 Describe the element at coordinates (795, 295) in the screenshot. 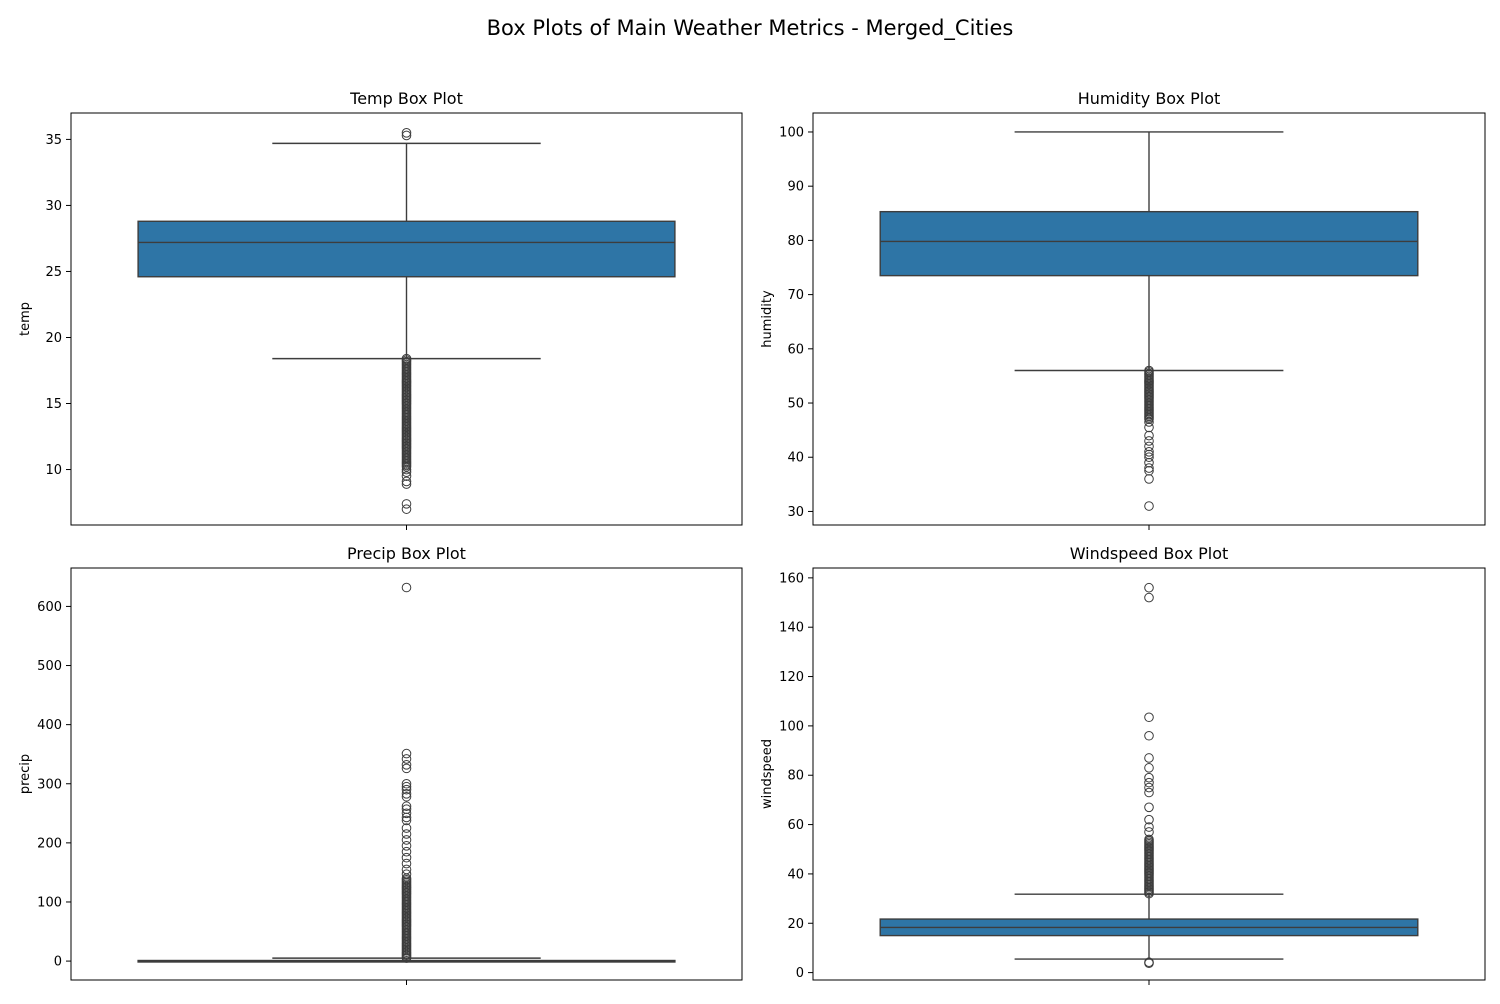

I see `y-tick-label: 70` at that location.